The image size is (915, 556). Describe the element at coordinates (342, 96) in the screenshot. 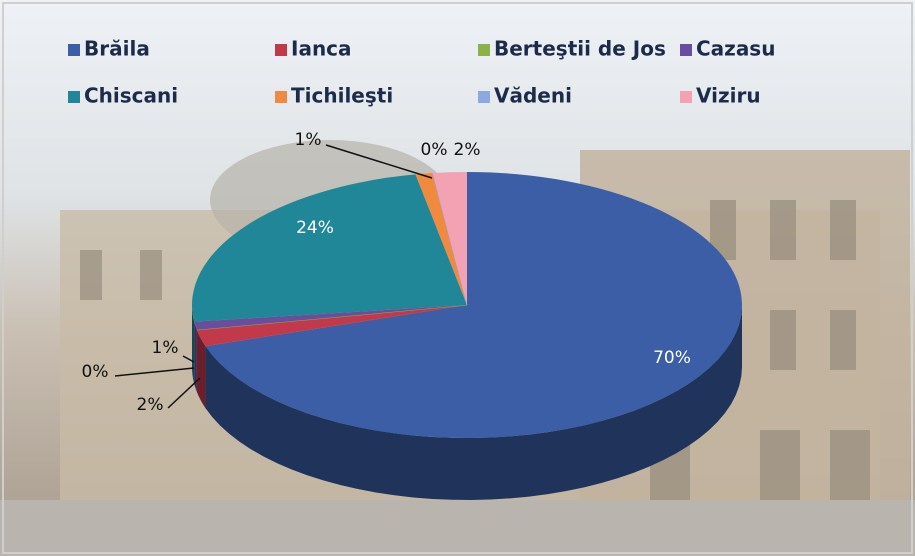

I see `legend-label: Tichileşti` at that location.